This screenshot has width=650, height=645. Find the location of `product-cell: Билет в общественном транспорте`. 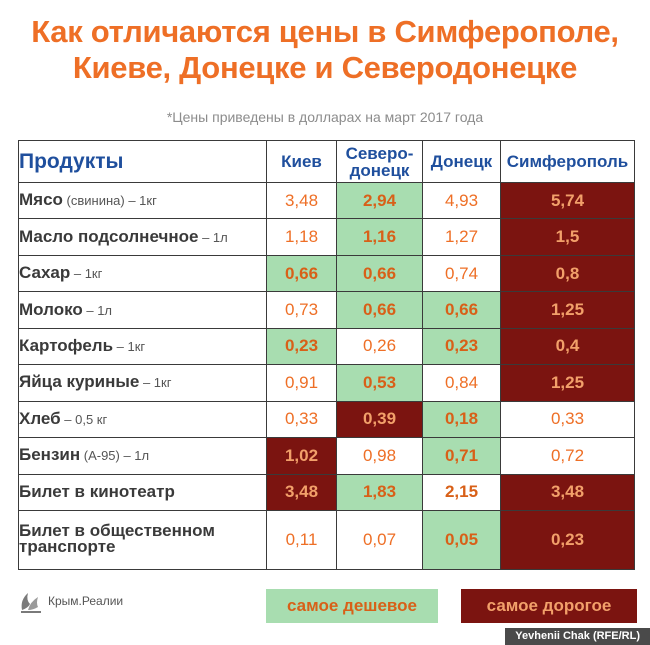

product-cell: Билет в общественном транспорте is located at coordinates (142, 540).